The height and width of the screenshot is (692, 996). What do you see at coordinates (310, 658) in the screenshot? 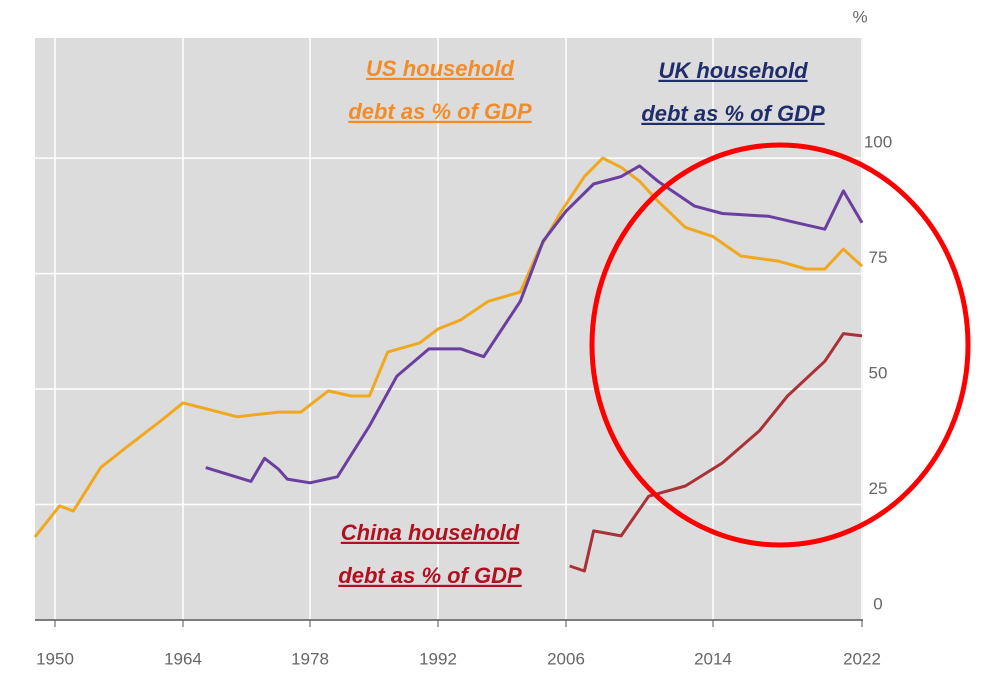
I see `x-tick-label: 1978` at bounding box center [310, 658].